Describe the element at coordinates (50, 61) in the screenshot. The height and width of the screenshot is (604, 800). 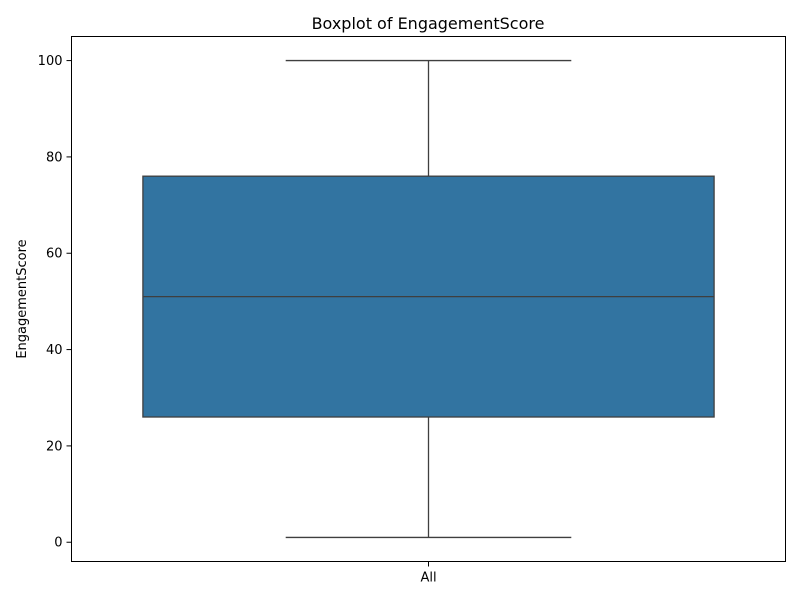
I see `y-tick-label: 100` at that location.